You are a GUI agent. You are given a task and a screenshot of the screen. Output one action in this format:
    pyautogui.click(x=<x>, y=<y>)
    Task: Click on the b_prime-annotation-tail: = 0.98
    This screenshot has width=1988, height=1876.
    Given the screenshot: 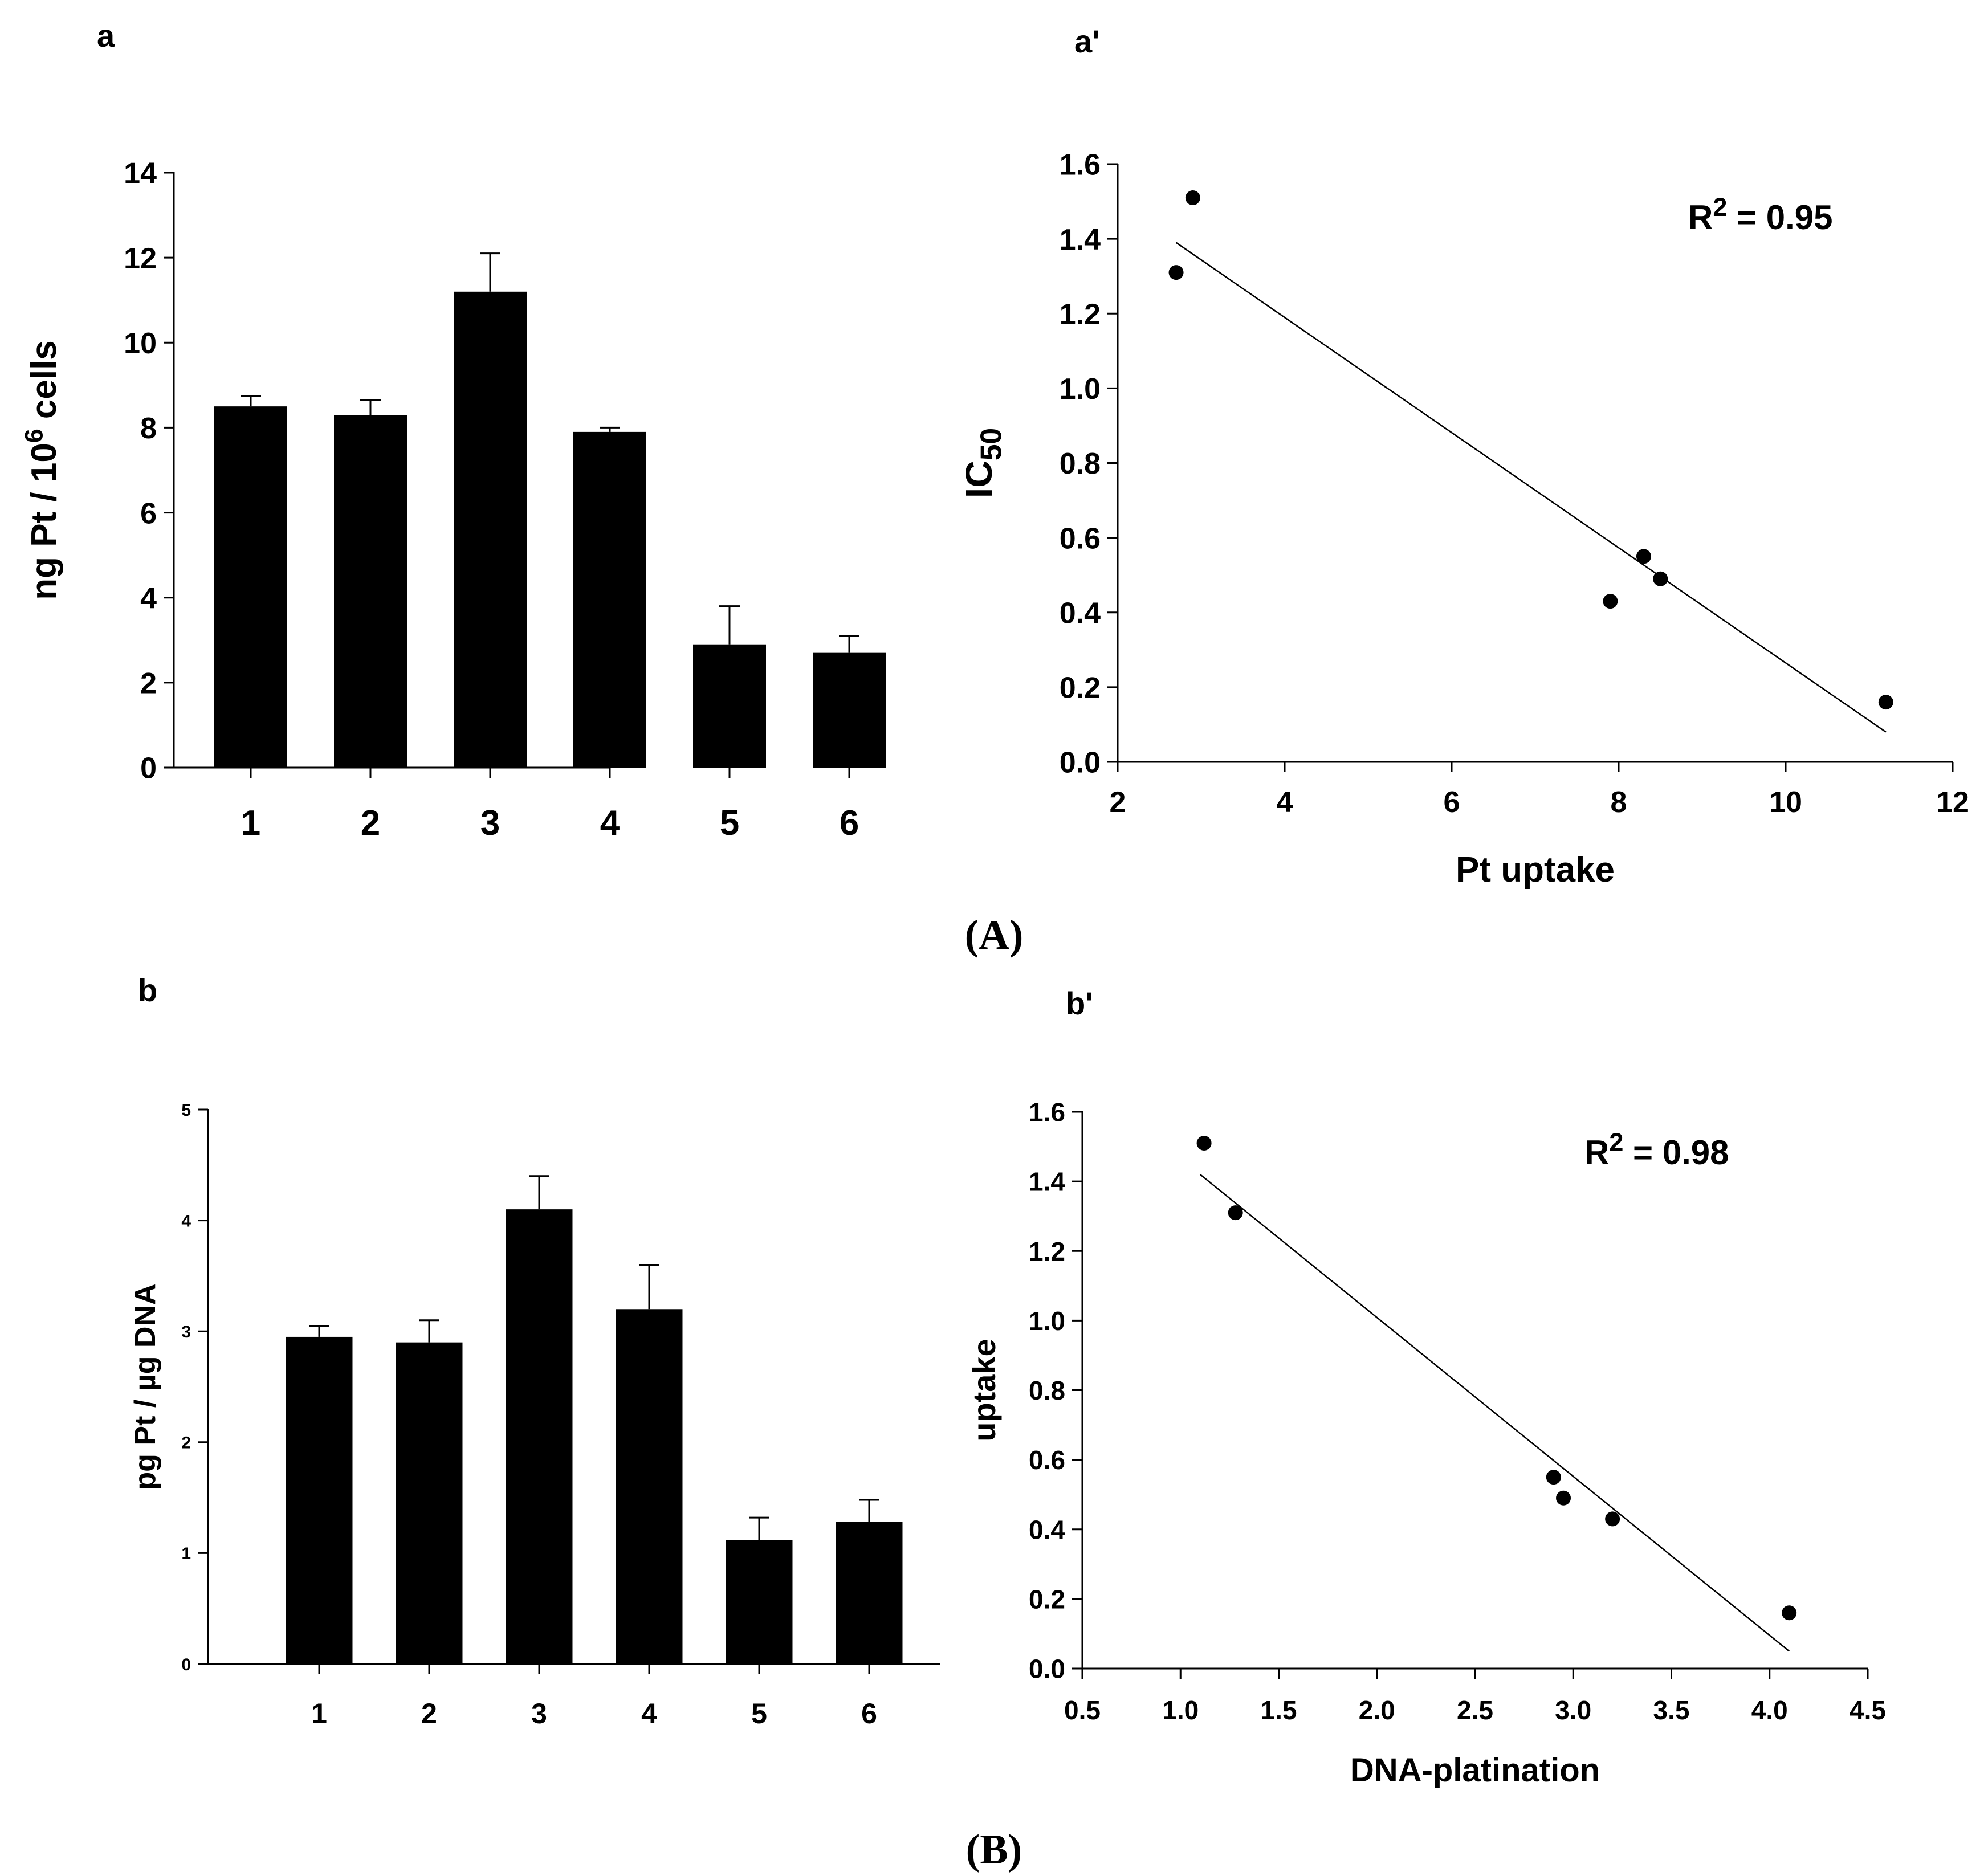 What is the action you would take?
    pyautogui.click(x=1676, y=1152)
    